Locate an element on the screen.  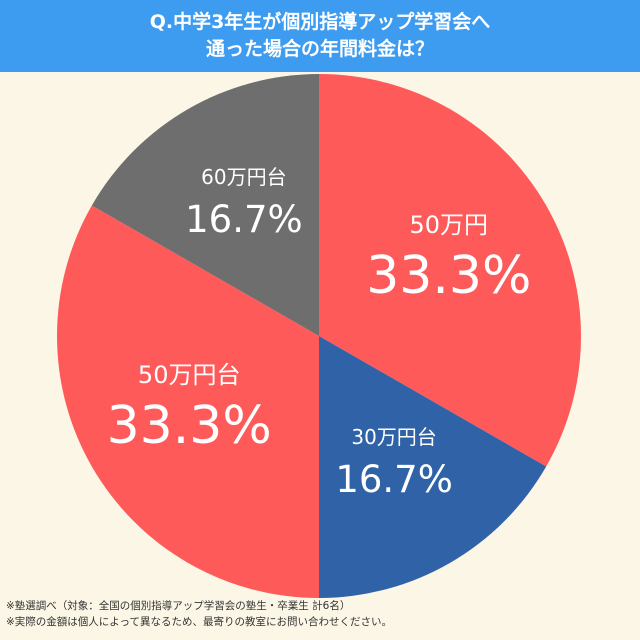
slice-category-label: 30万円台 is located at coordinates (393, 437).